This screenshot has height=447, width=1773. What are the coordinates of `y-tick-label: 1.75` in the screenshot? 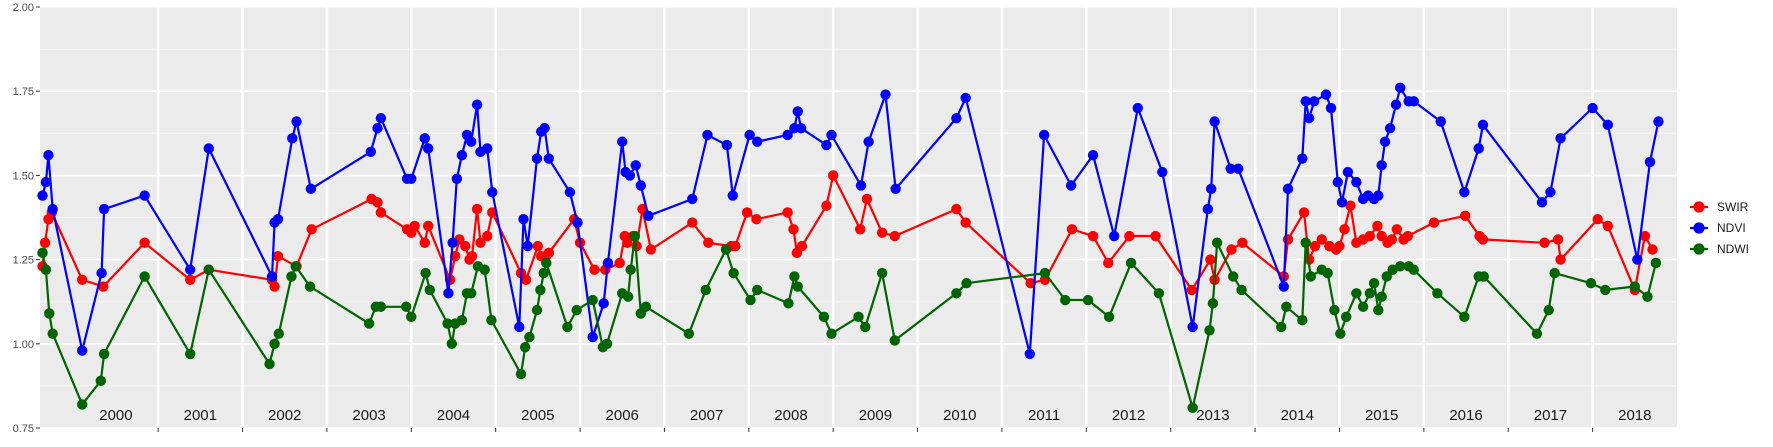 It's located at (23, 92).